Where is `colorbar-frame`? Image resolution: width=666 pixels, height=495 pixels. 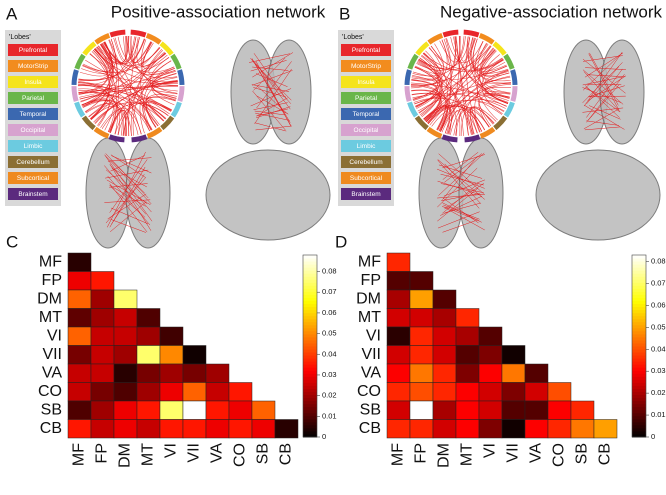
colorbar-frame is located at coordinates (639, 346).